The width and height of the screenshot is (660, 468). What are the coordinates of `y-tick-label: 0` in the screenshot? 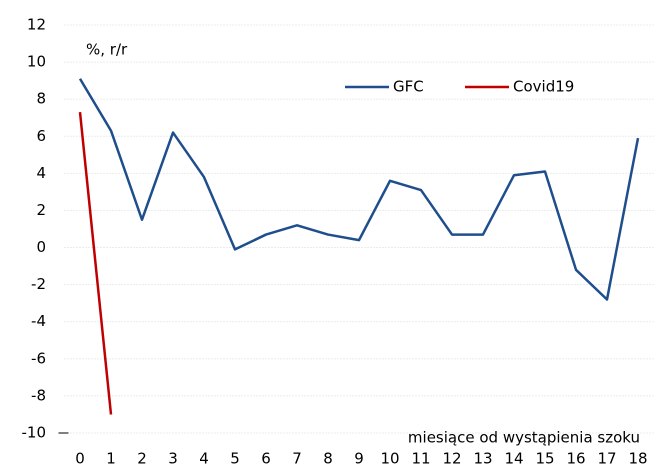 It's located at (41, 247).